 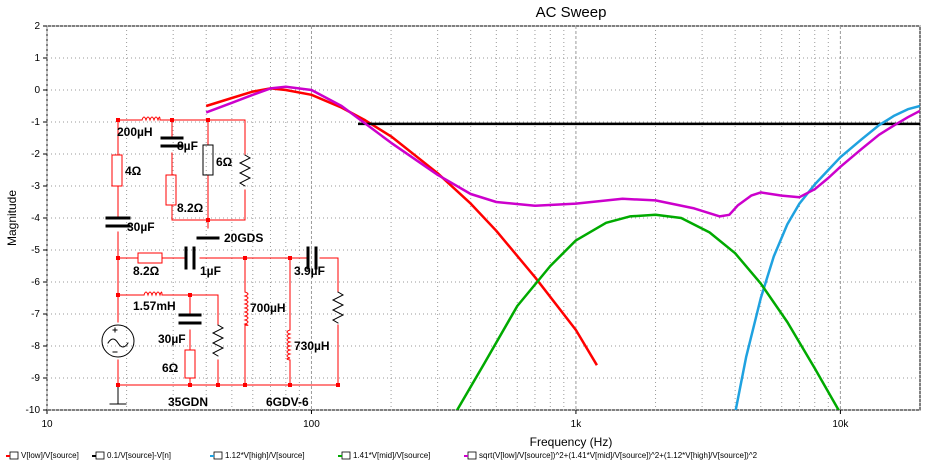 I want to click on y-tick-label: -8, so click(x=35, y=346).